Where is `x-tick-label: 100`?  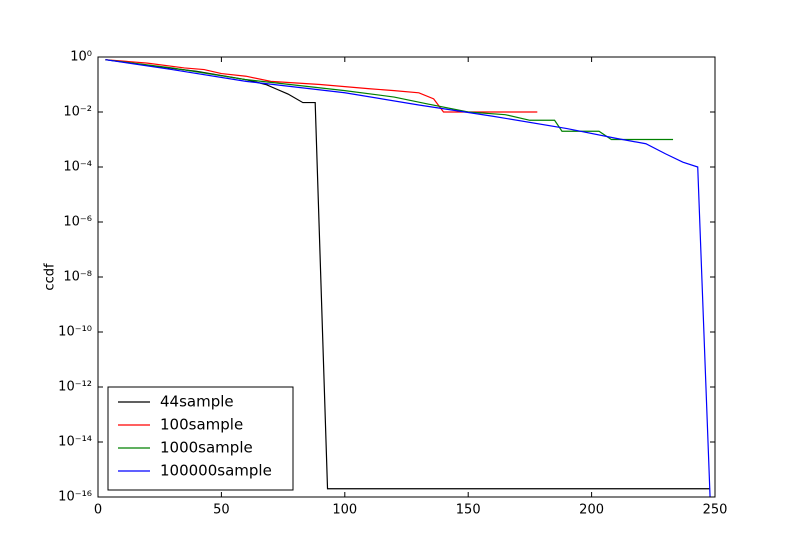 x-tick-label: 100 is located at coordinates (344, 510).